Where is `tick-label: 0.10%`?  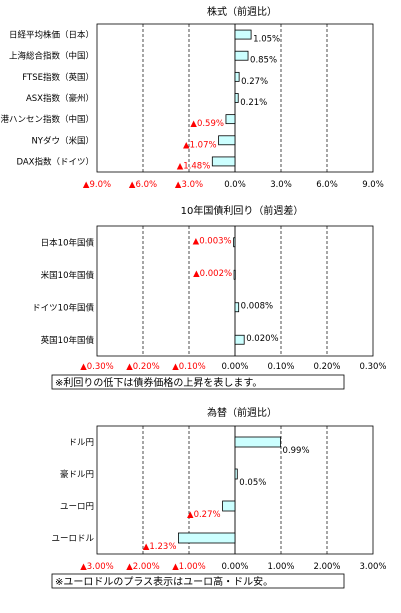
tick-label: 0.10% is located at coordinates (280, 367).